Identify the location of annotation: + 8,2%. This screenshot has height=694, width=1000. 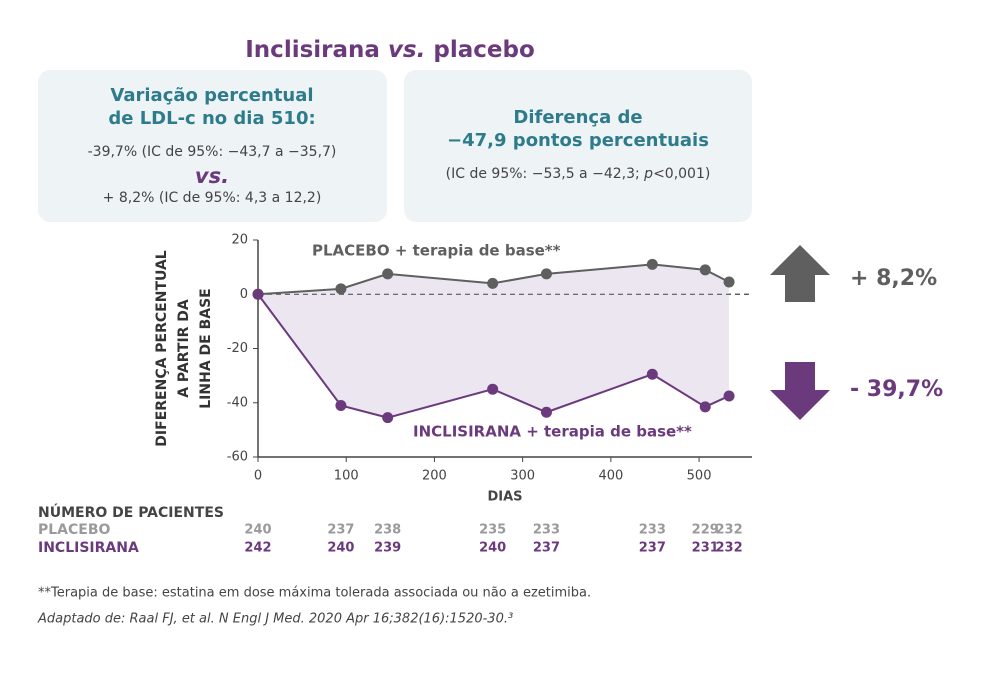
(893, 278).